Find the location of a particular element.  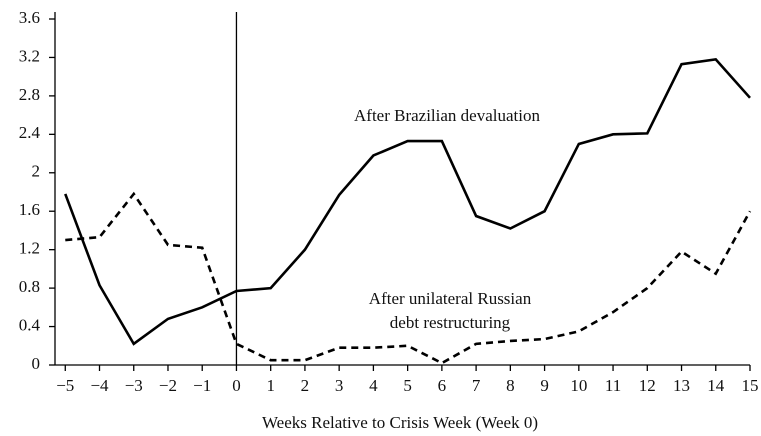

x-tick-label: −5 is located at coordinates (65, 385).